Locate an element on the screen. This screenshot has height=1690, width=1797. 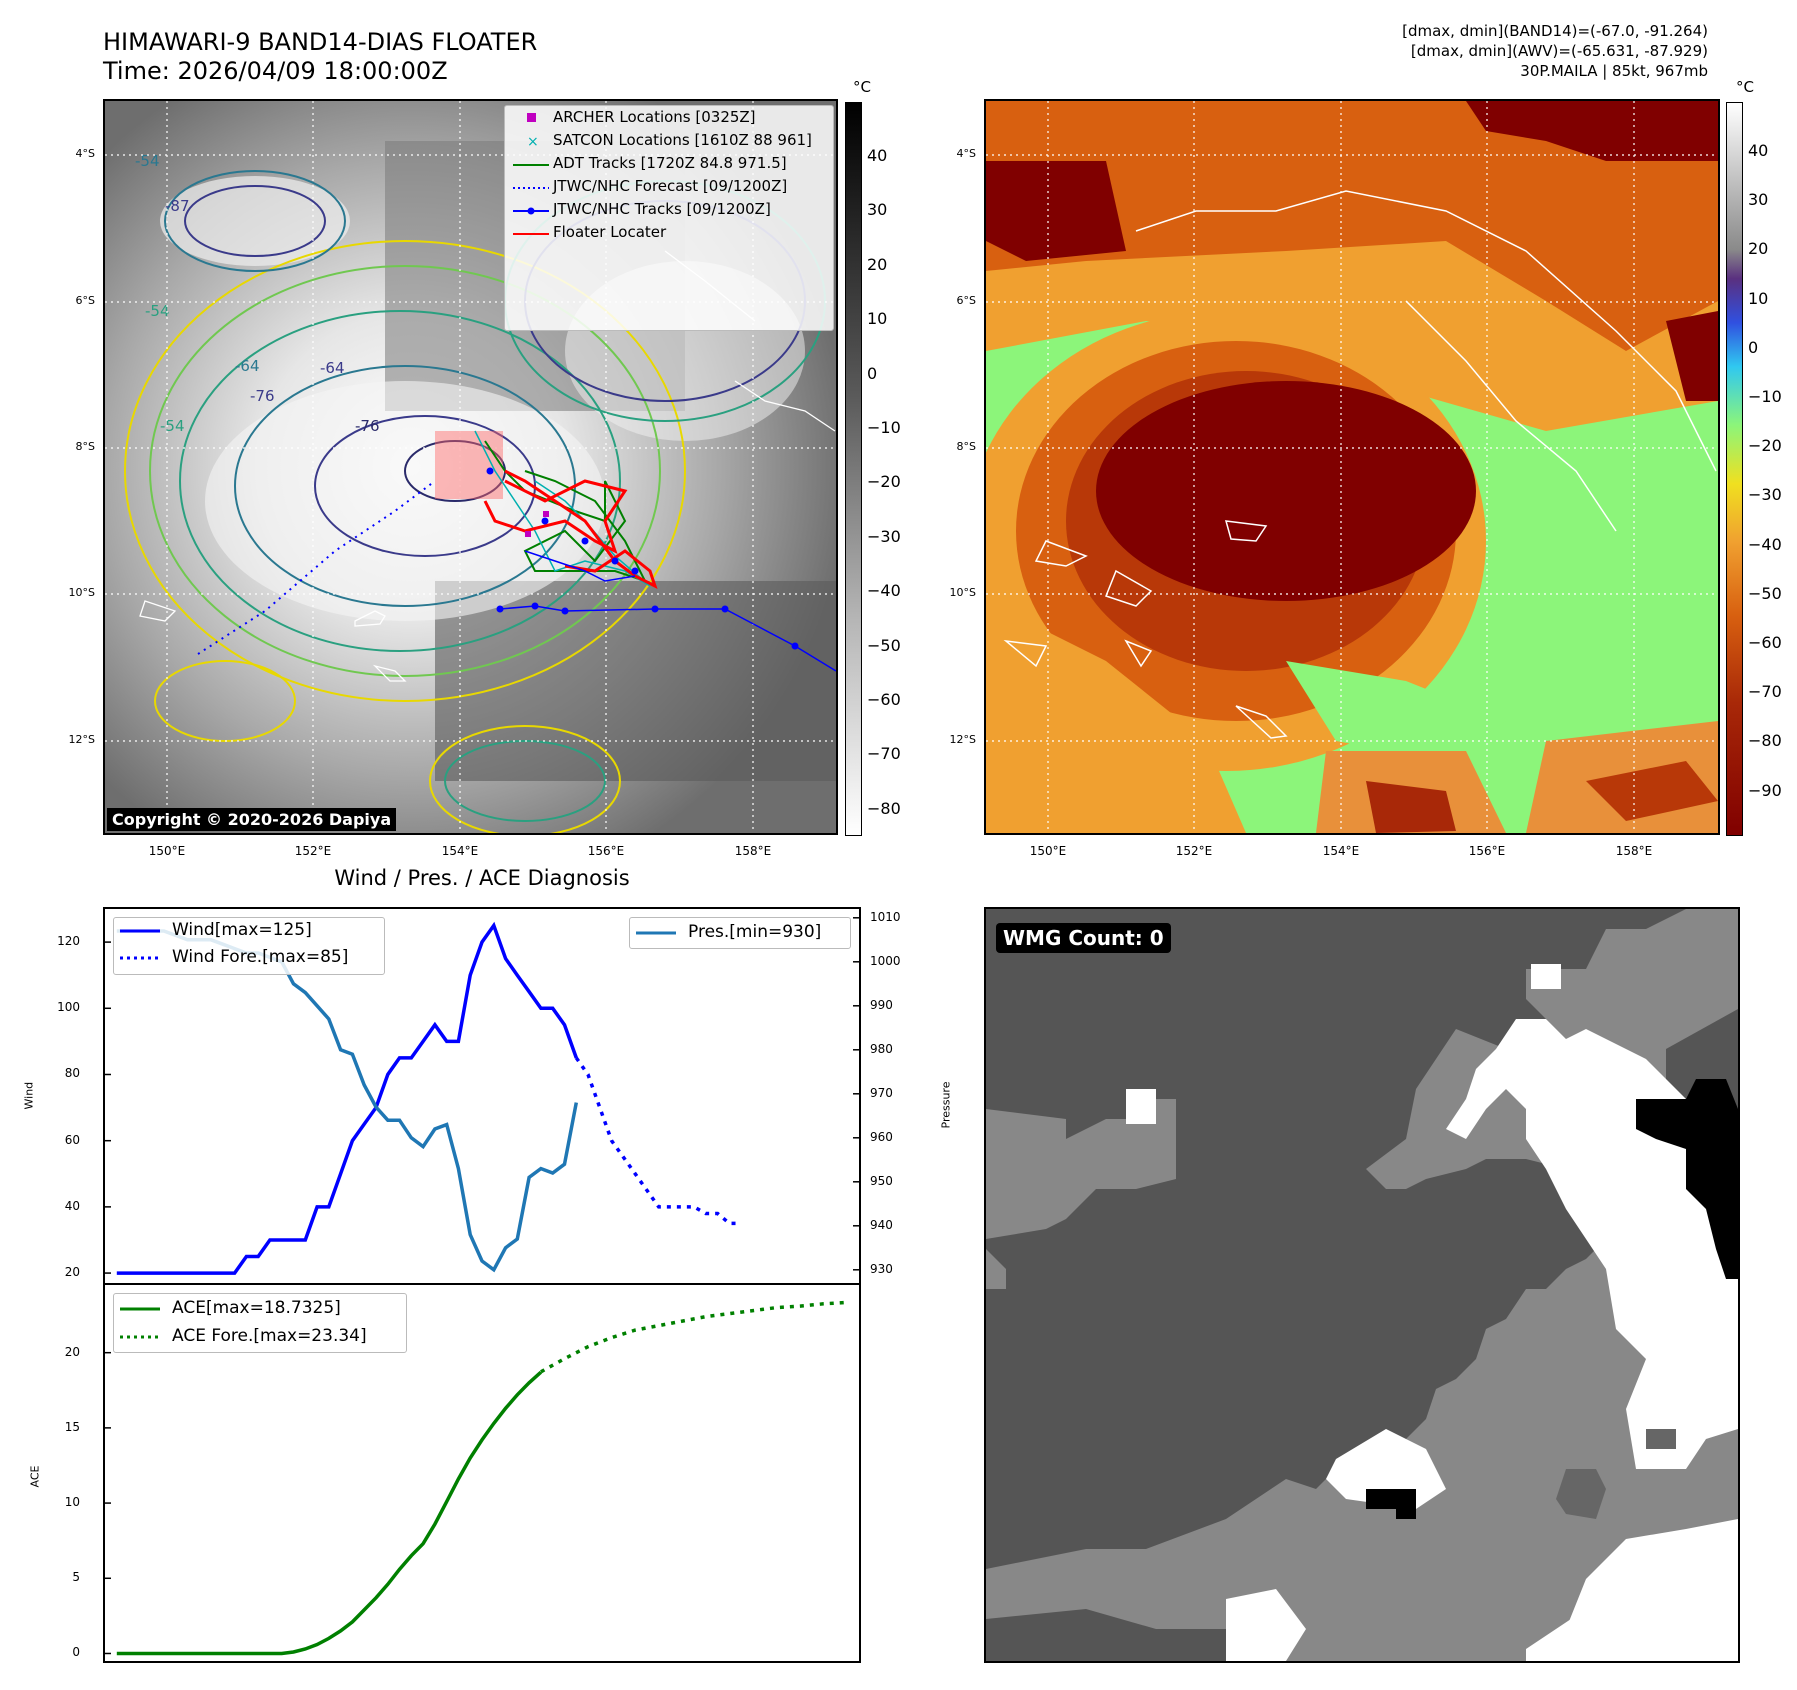
ace-legend: ACE[max=18.7325] ACE Fore.[max=23.34] is located at coordinates (260, 1323).